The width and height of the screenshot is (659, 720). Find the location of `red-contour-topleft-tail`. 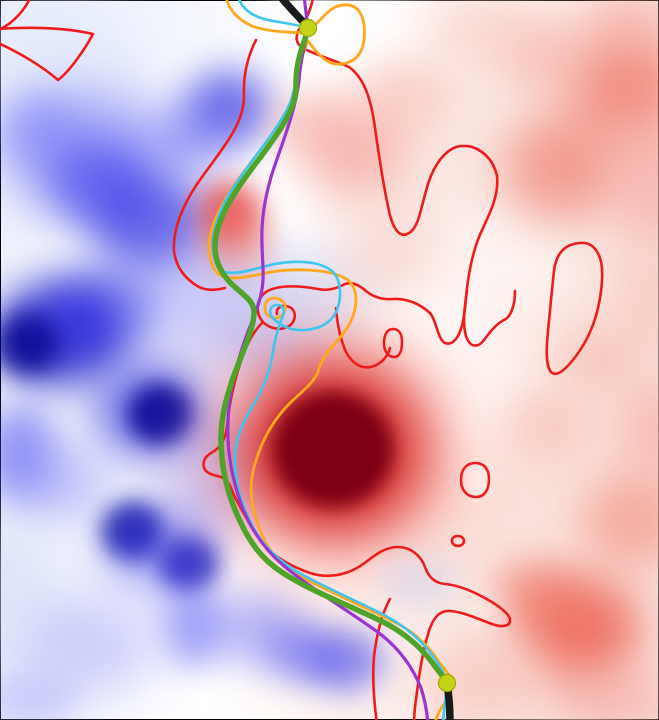

red-contour-topleft-tail is located at coordinates (15, 15).